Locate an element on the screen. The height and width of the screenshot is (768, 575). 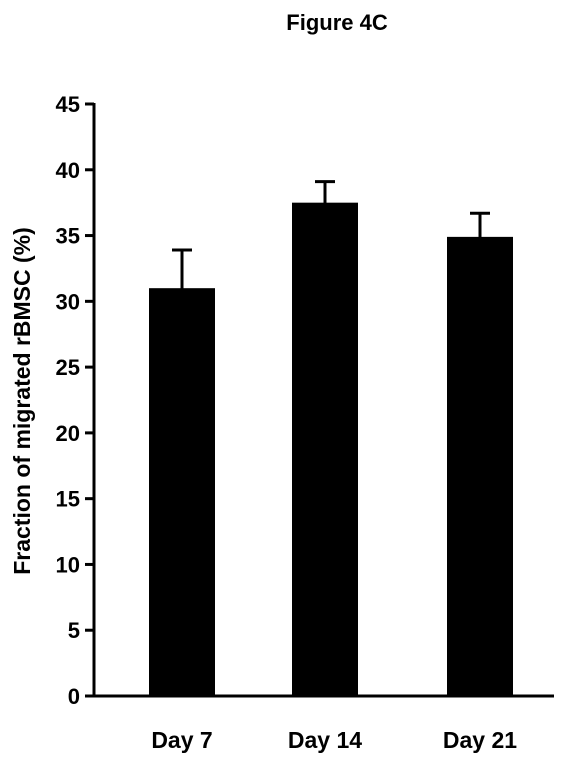
y-tick-label: 45 is located at coordinates (68, 104).